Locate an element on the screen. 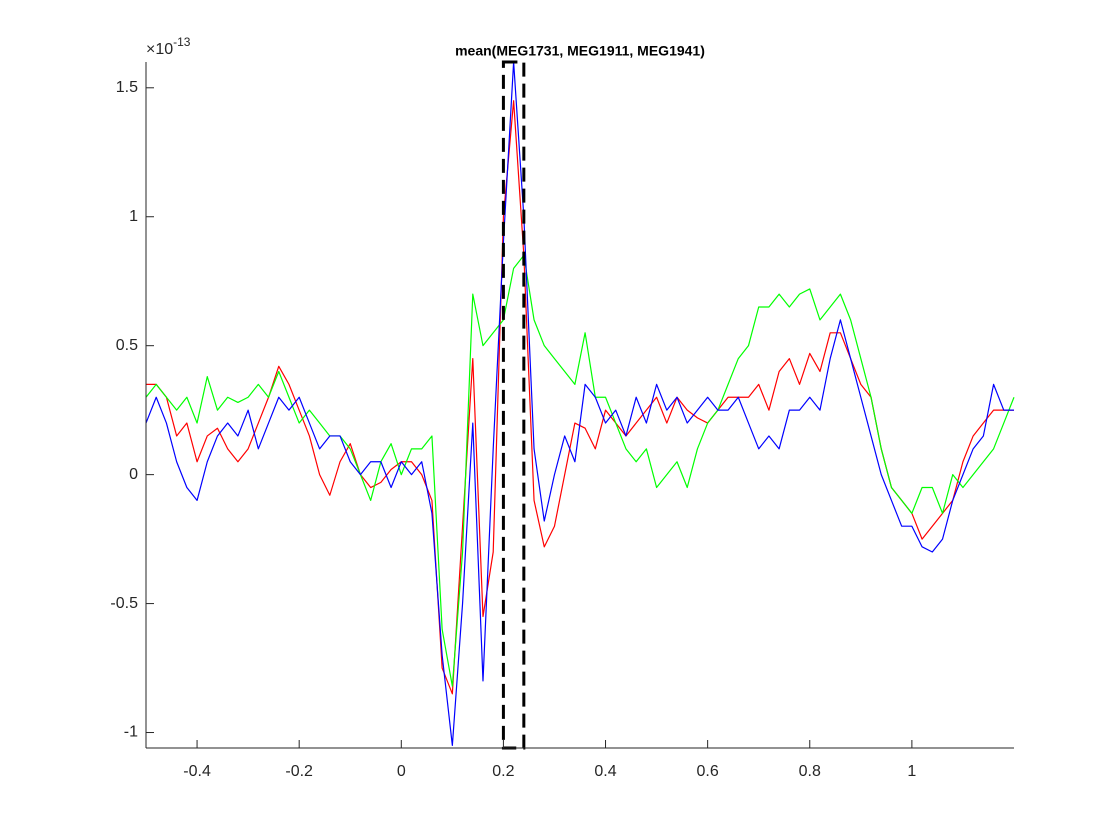  y-tick-label: -1 is located at coordinates (131, 732).